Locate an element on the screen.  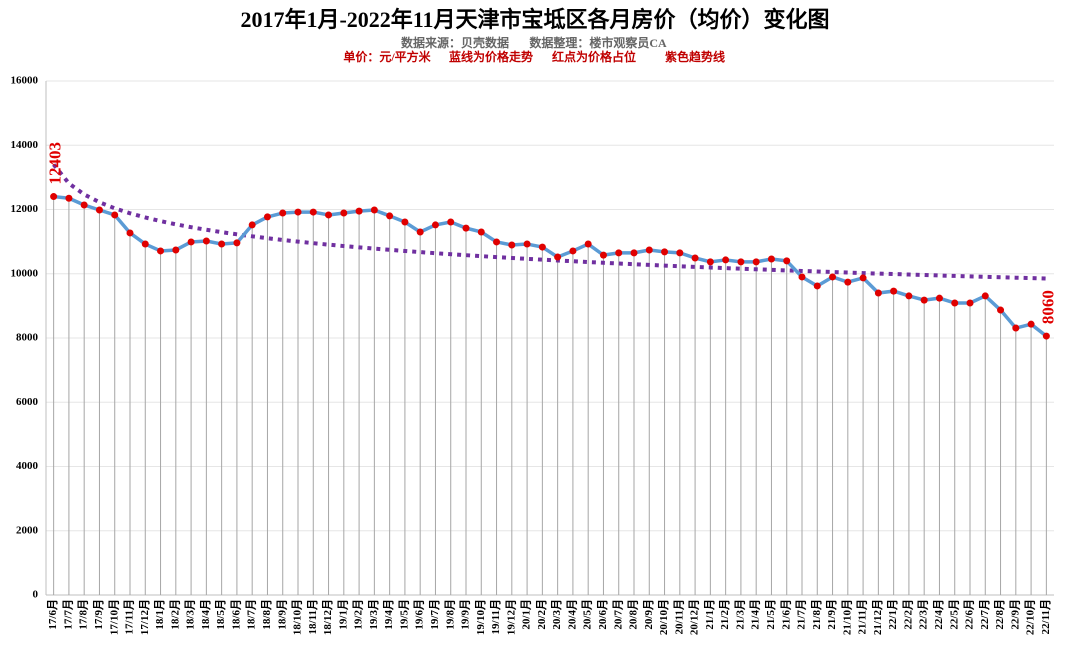
x-tick-label: 22/11月 is located at coordinates (1045, 616).